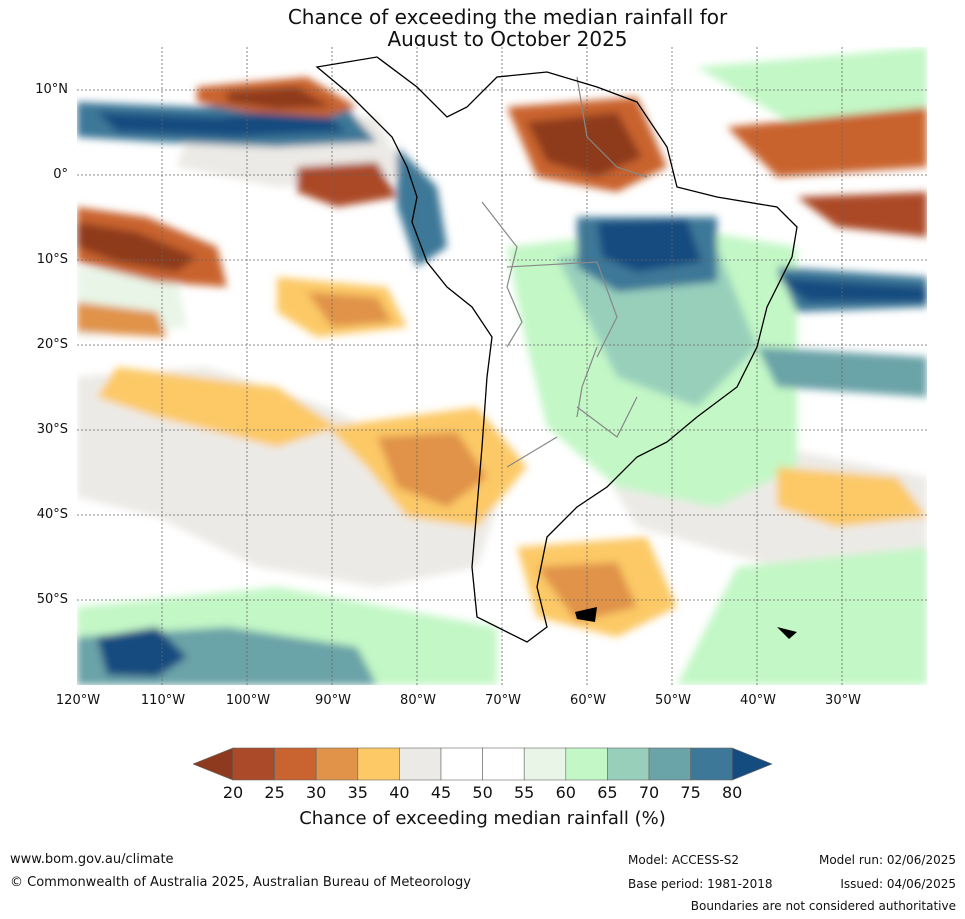 The image size is (965, 919). What do you see at coordinates (52, 429) in the screenshot?
I see `lat-label-30s: 30°S` at bounding box center [52, 429].